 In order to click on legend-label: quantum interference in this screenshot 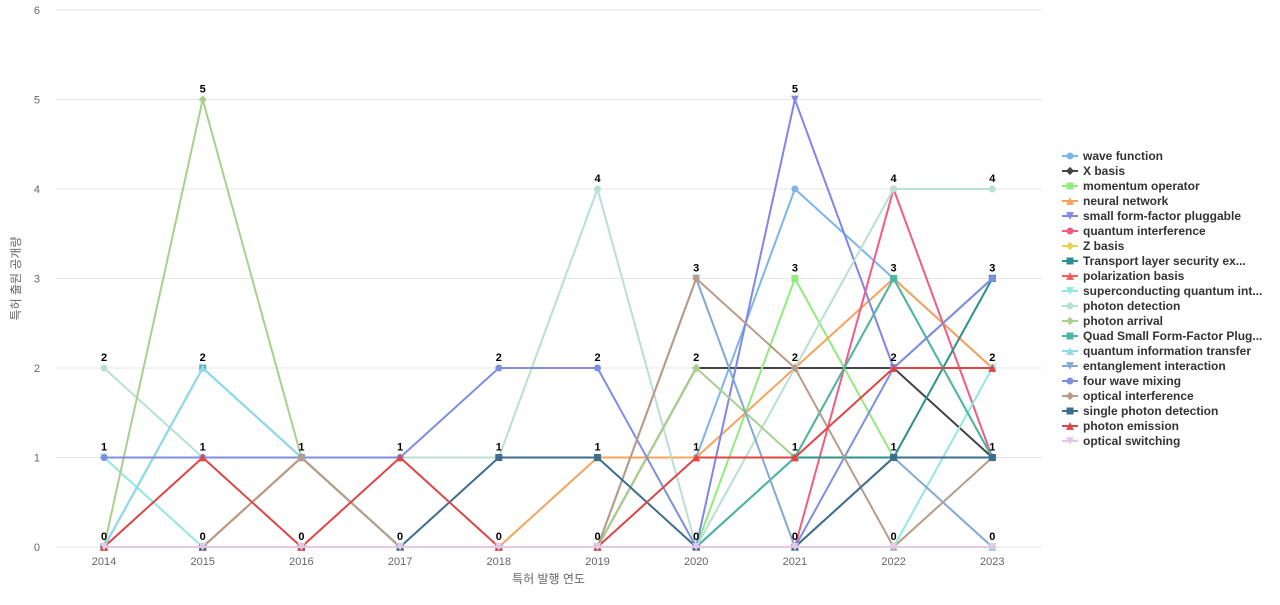, I will do `click(1144, 231)`.